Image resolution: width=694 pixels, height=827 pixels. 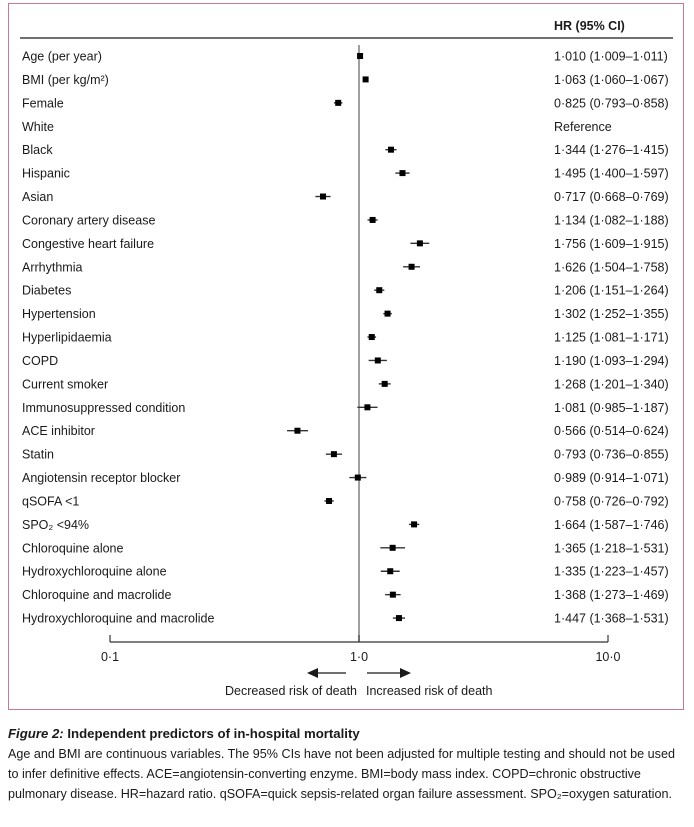 I want to click on row-hr-text: 0·566 (0·514–0·624), so click(x=611, y=431).